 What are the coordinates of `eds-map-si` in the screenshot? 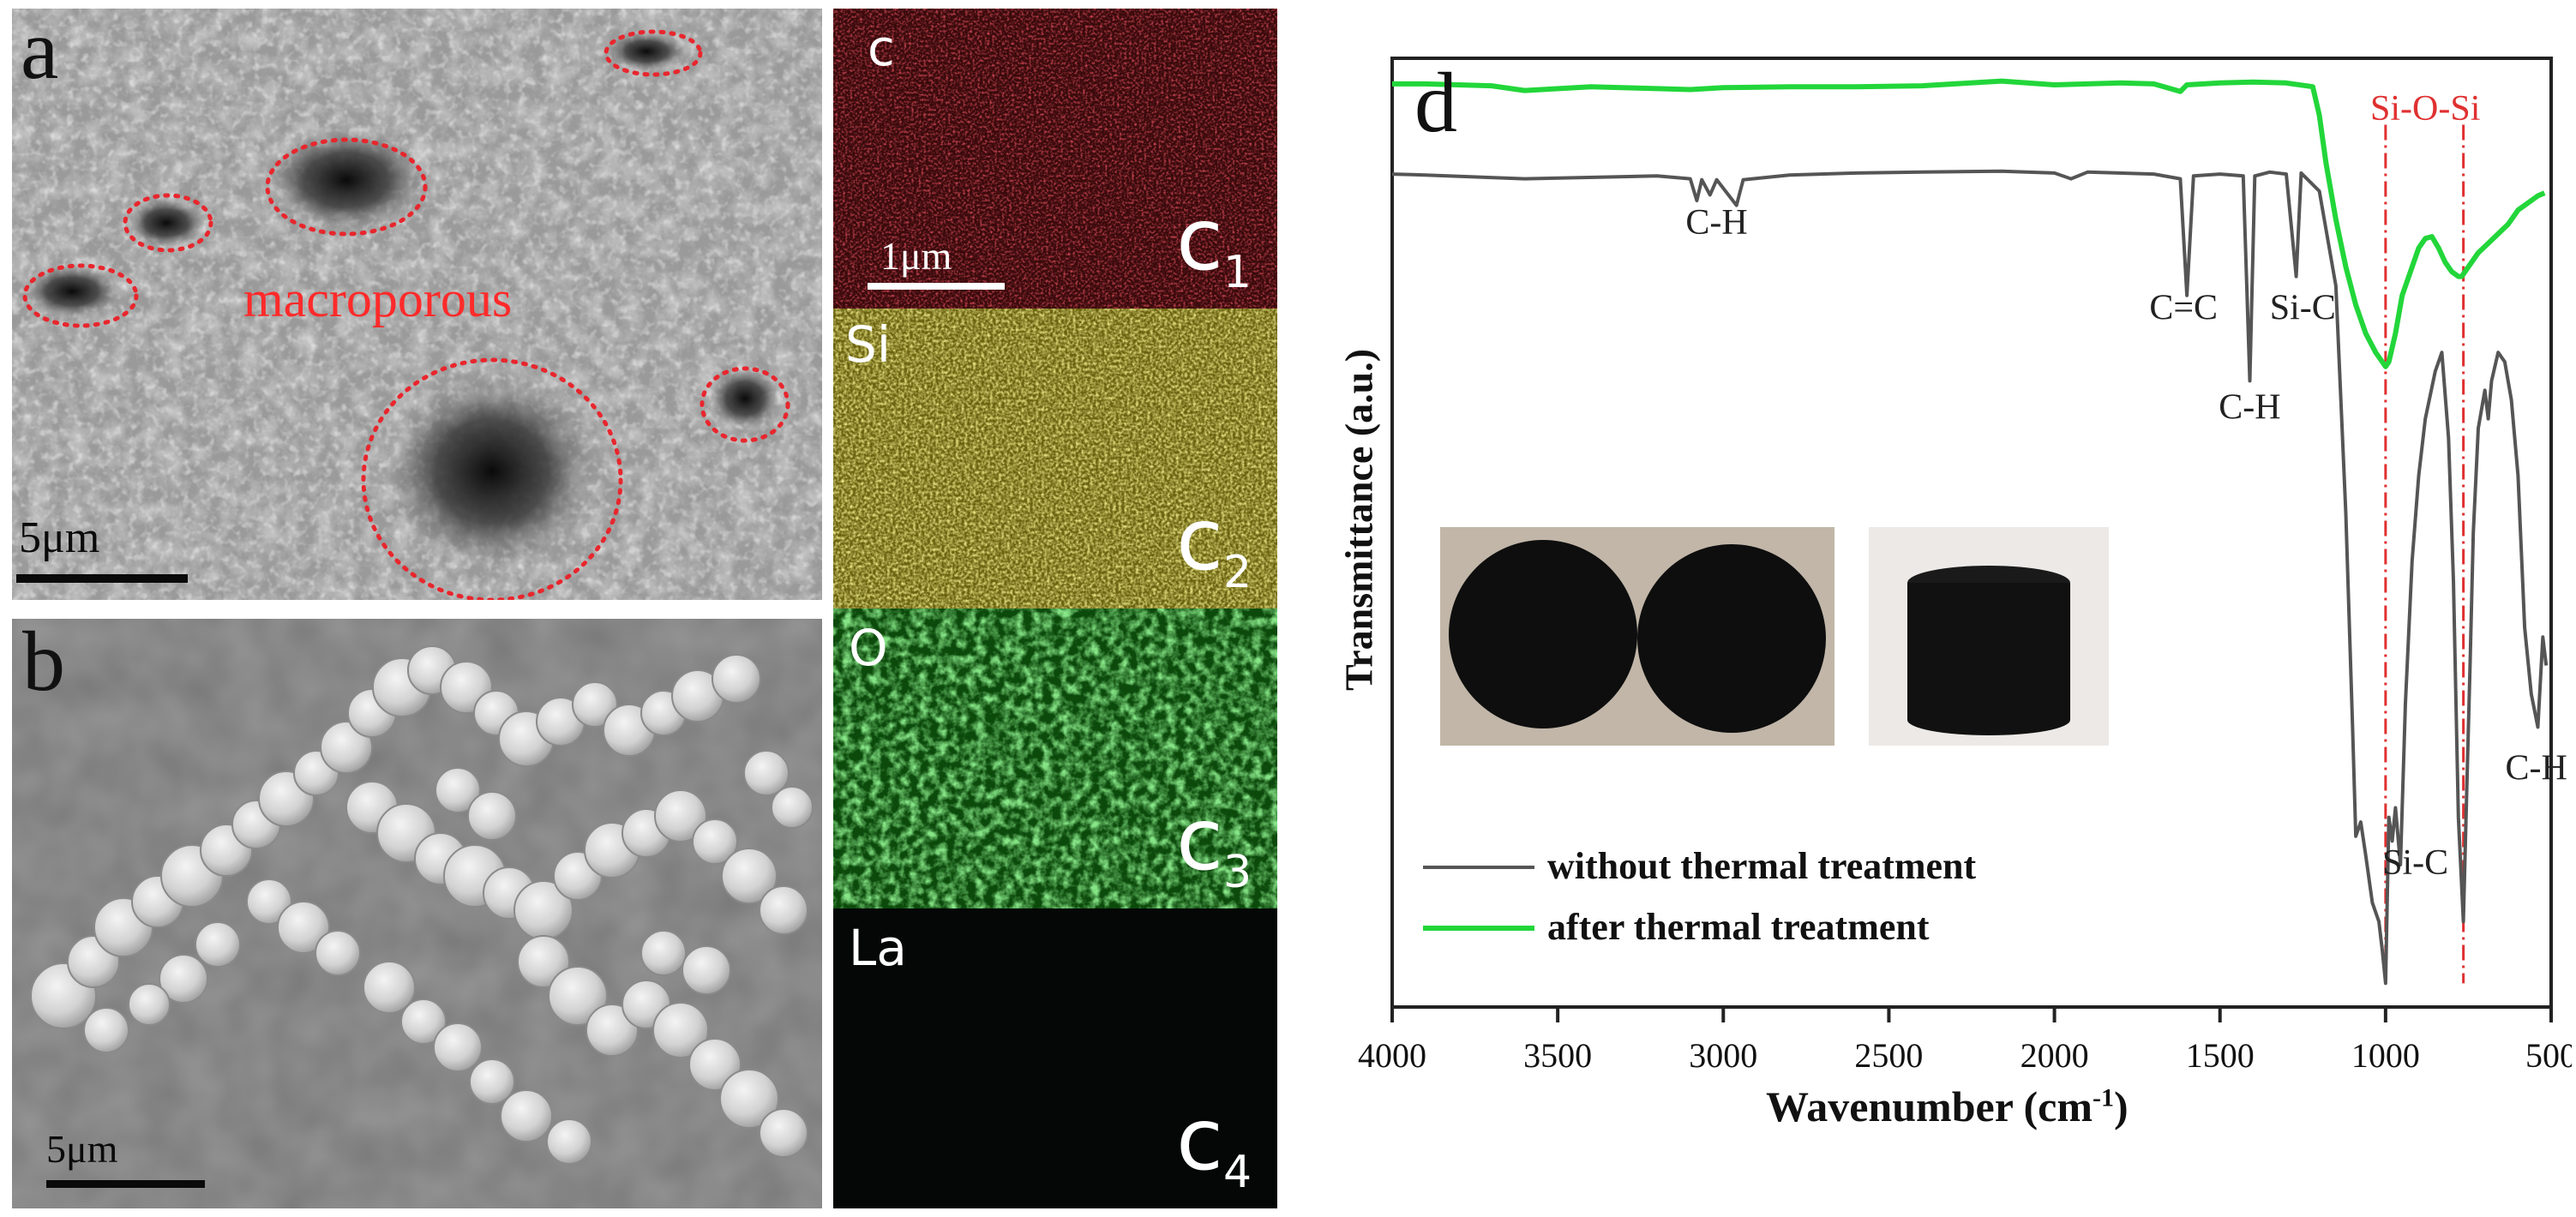 It's located at (1055, 458).